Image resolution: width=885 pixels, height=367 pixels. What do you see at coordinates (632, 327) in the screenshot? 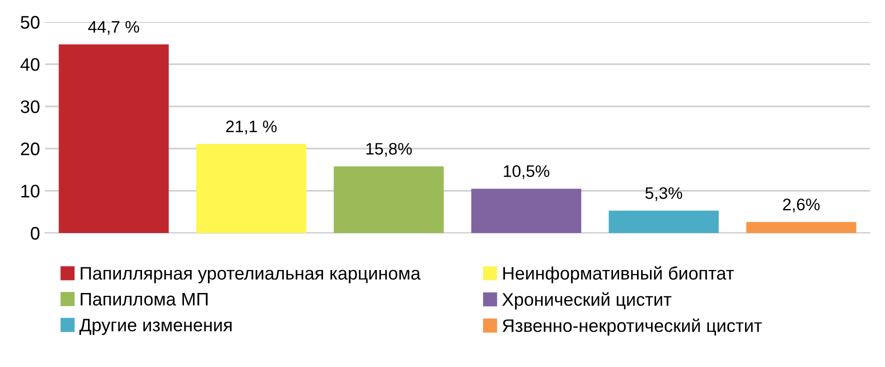
I see `legend-label: Язвенно-некротический цистит` at bounding box center [632, 327].